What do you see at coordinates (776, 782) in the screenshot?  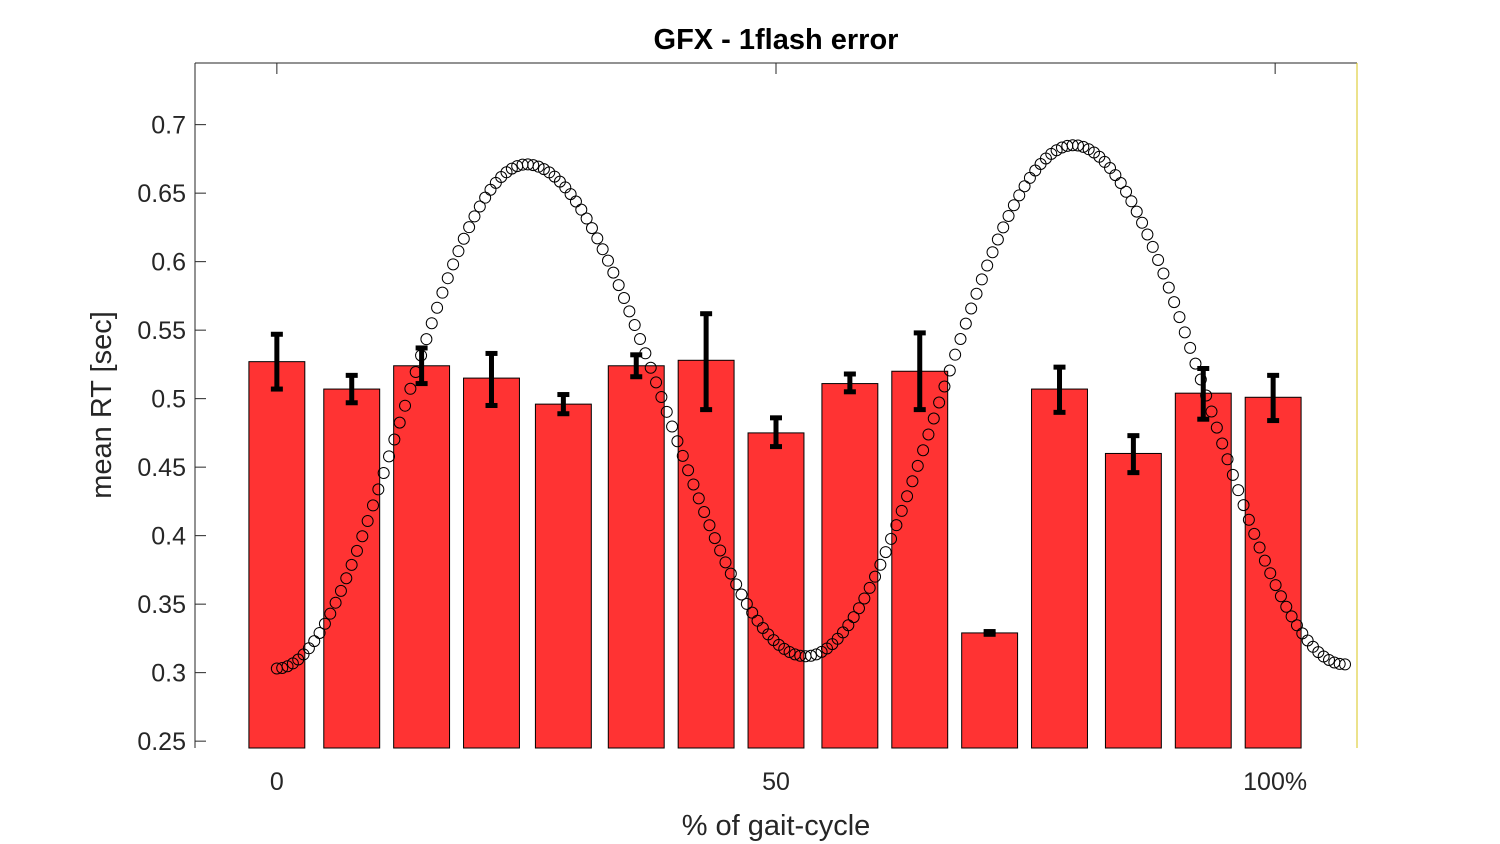 I see `x-tick-label: 50` at bounding box center [776, 782].